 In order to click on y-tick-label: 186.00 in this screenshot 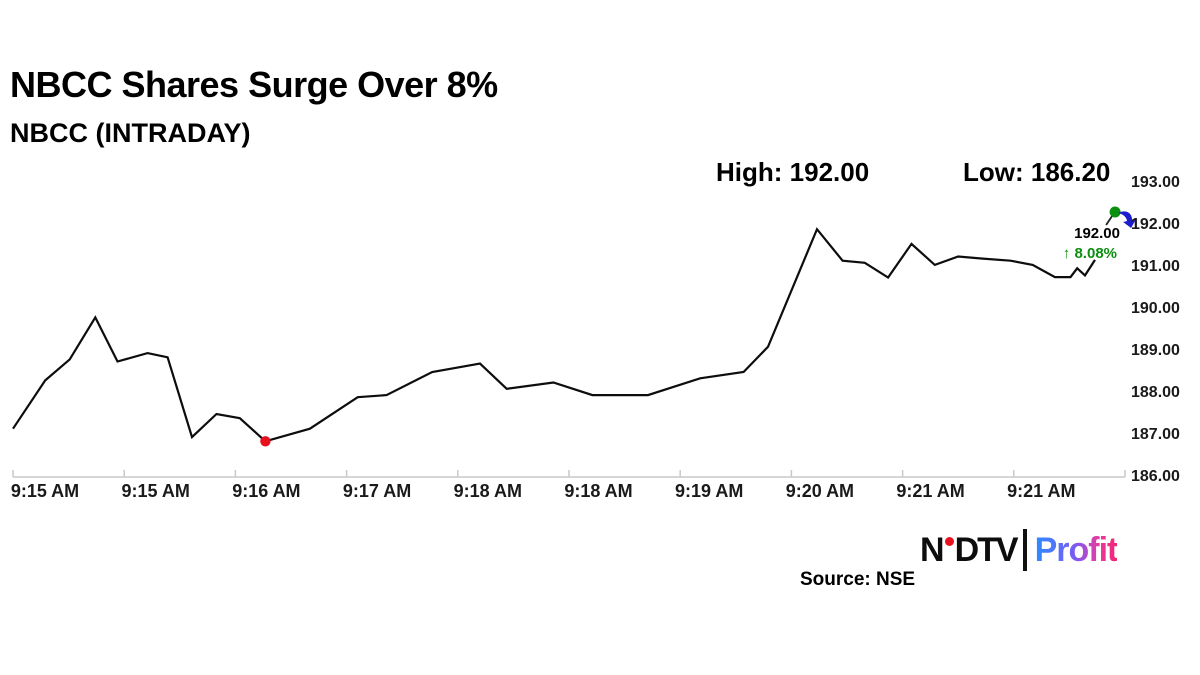, I will do `click(1155, 476)`.